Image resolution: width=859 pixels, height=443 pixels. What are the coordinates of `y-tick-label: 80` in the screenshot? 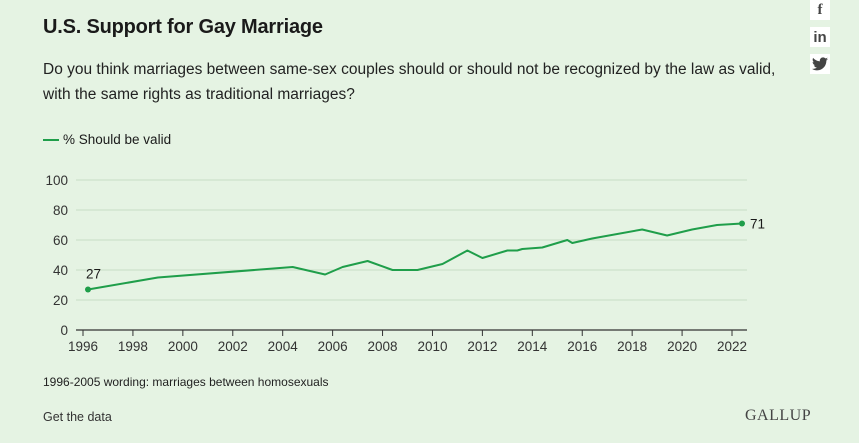 It's located at (60, 210).